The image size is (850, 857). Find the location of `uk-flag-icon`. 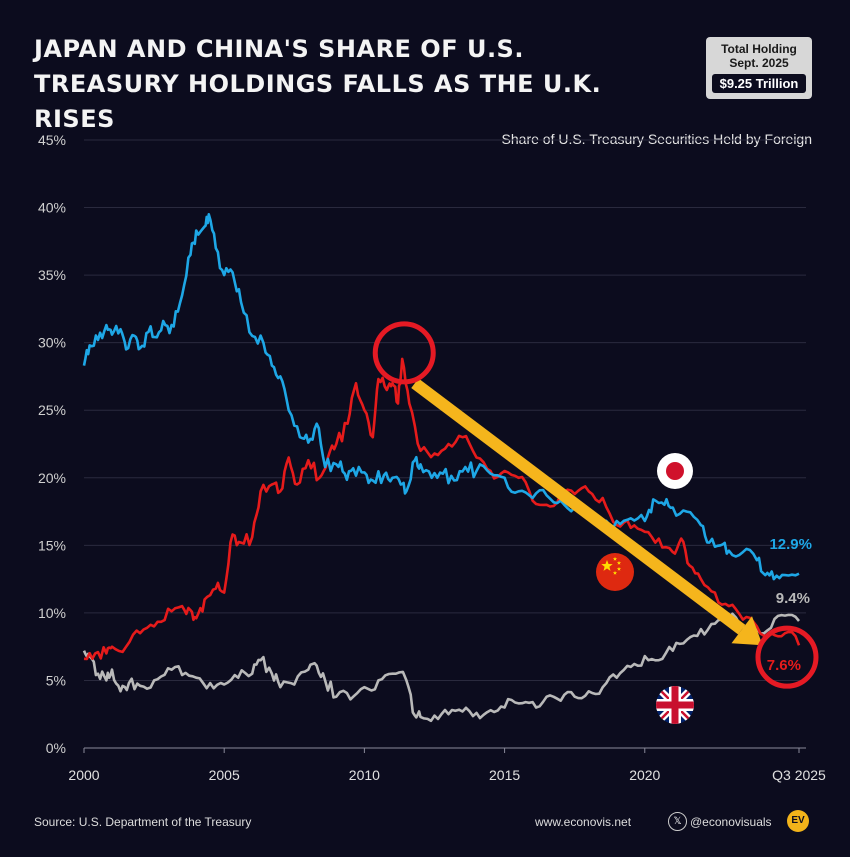

uk-flag-icon is located at coordinates (675, 705).